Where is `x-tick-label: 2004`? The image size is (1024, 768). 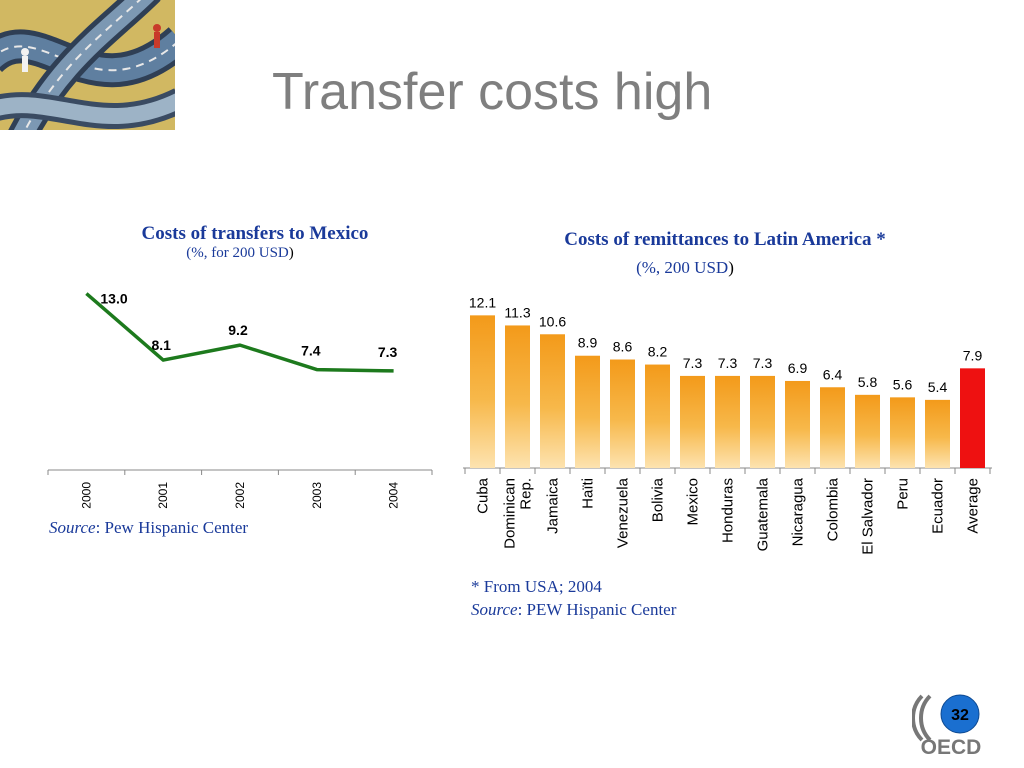
x-tick-label: 2004 is located at coordinates (394, 495).